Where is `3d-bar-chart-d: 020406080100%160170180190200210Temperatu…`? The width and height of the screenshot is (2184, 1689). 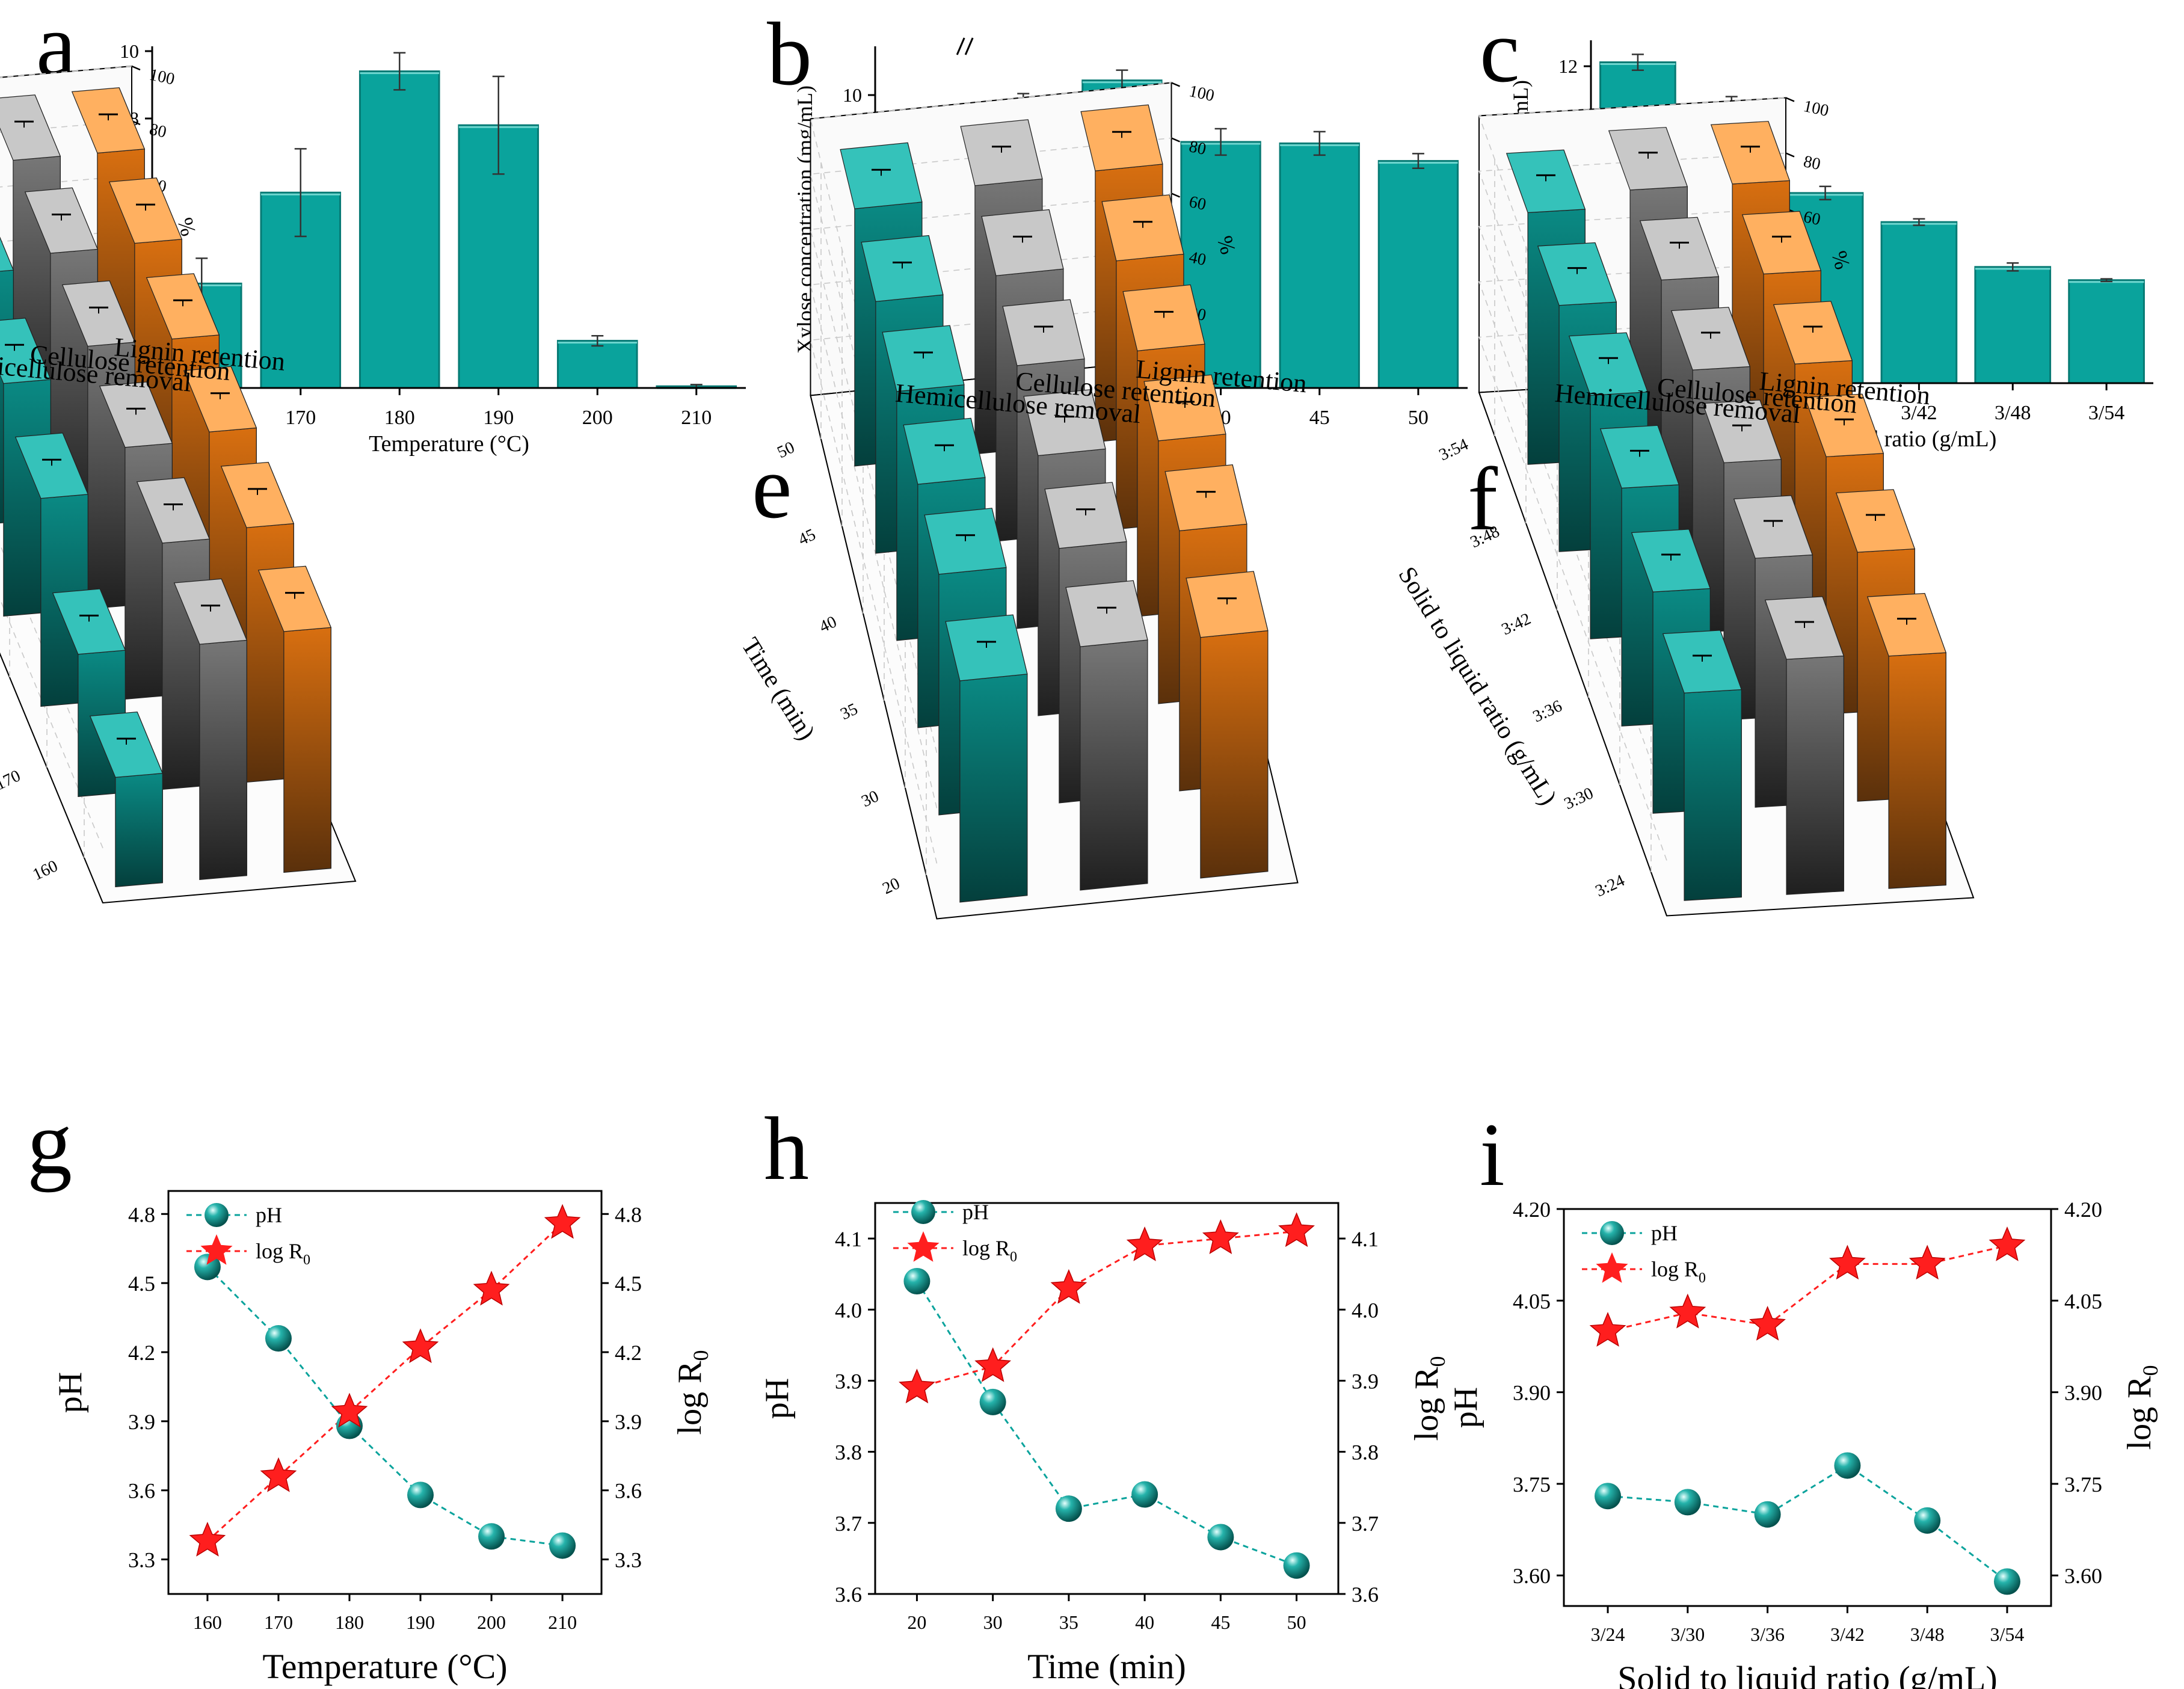
3d-bar-chart-d: 020406080100%160170180190200210Temperatu… is located at coordinates (178, 484).